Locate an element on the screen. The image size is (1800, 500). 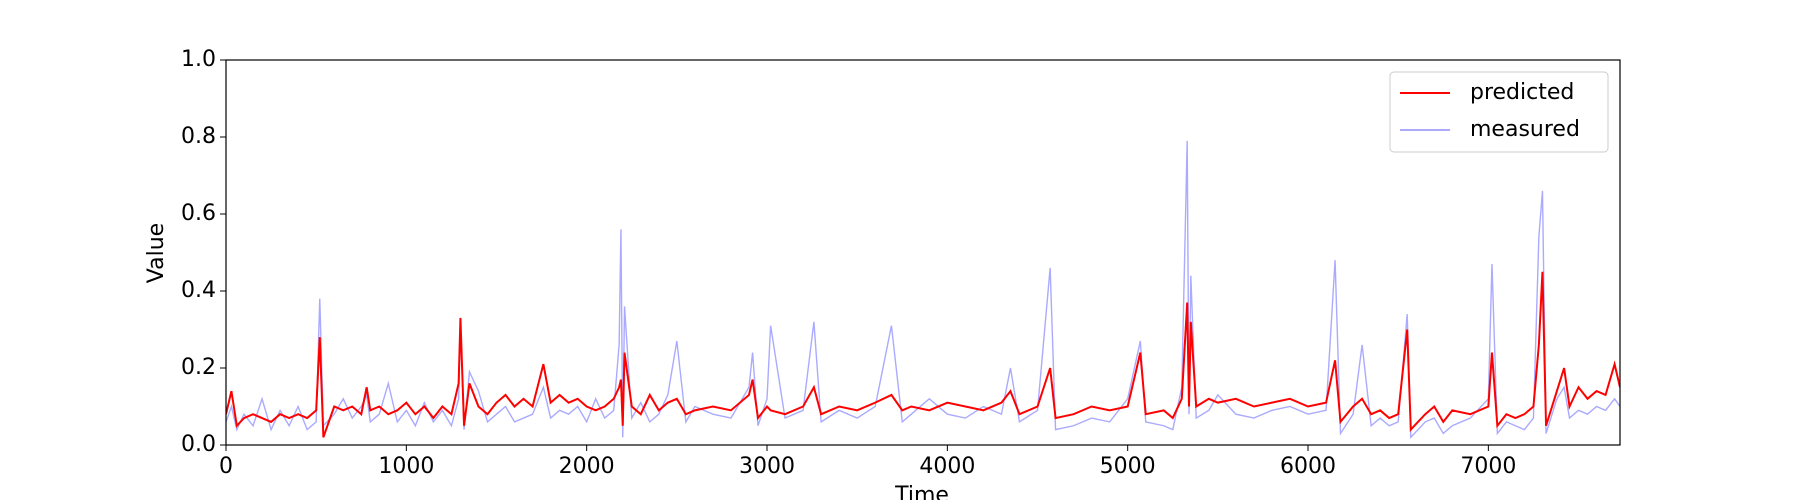
legend-label: predicted is located at coordinates (1522, 92).